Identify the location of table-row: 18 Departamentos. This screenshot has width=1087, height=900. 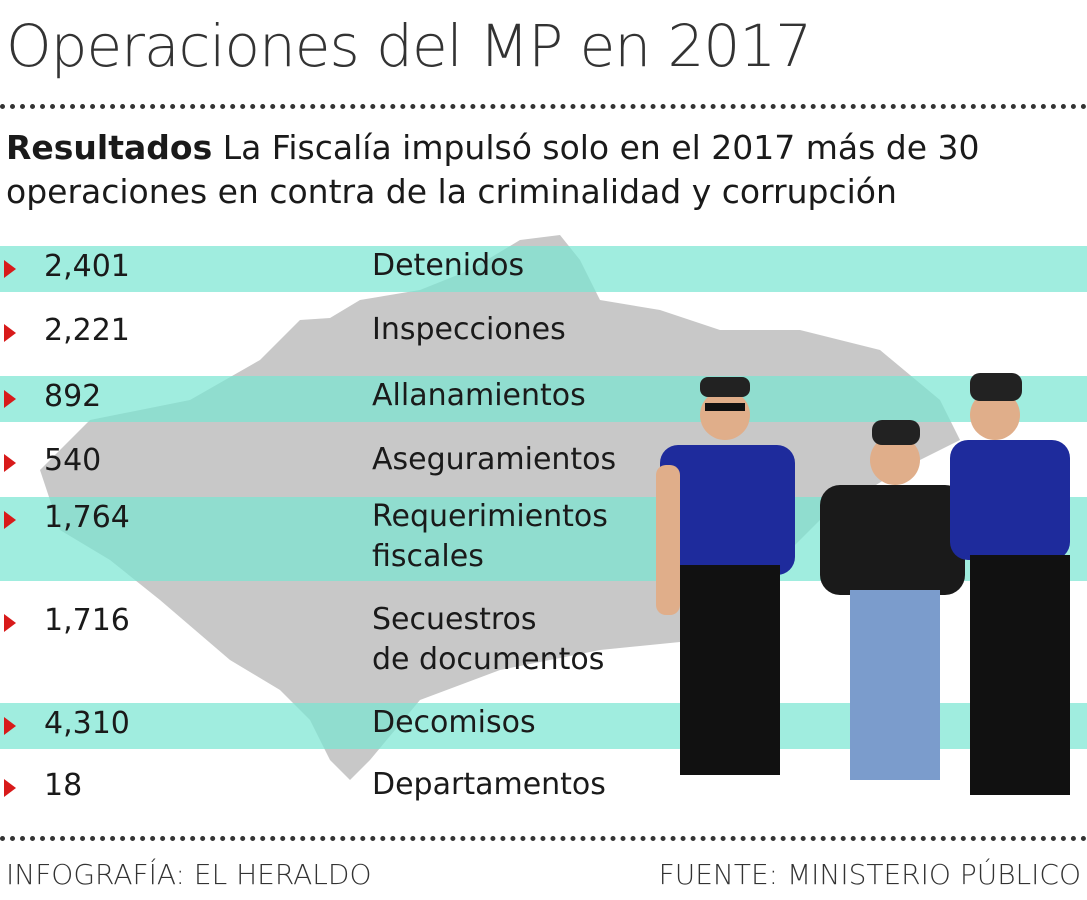
(543, 788).